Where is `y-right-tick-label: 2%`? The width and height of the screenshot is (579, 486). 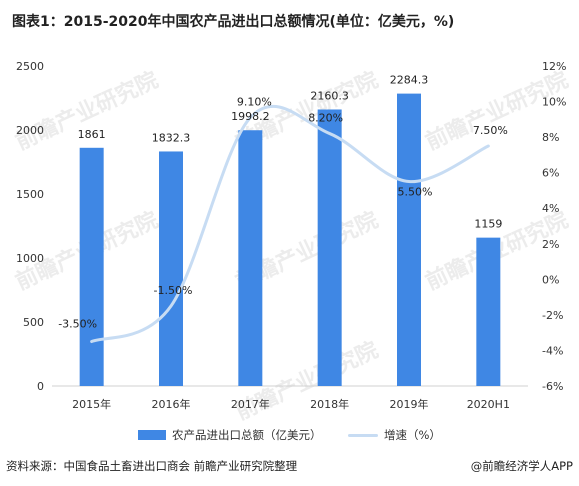
y-right-tick-label: 2% is located at coordinates (550, 244).